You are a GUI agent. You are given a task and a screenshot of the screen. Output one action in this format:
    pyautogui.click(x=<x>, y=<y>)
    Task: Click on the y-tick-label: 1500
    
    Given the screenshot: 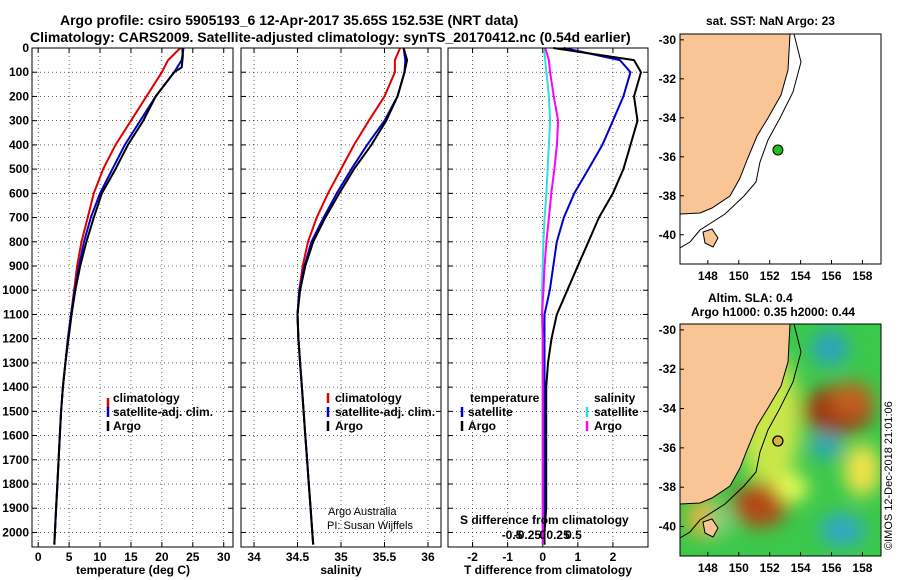 What is the action you would take?
    pyautogui.click(x=15, y=411)
    